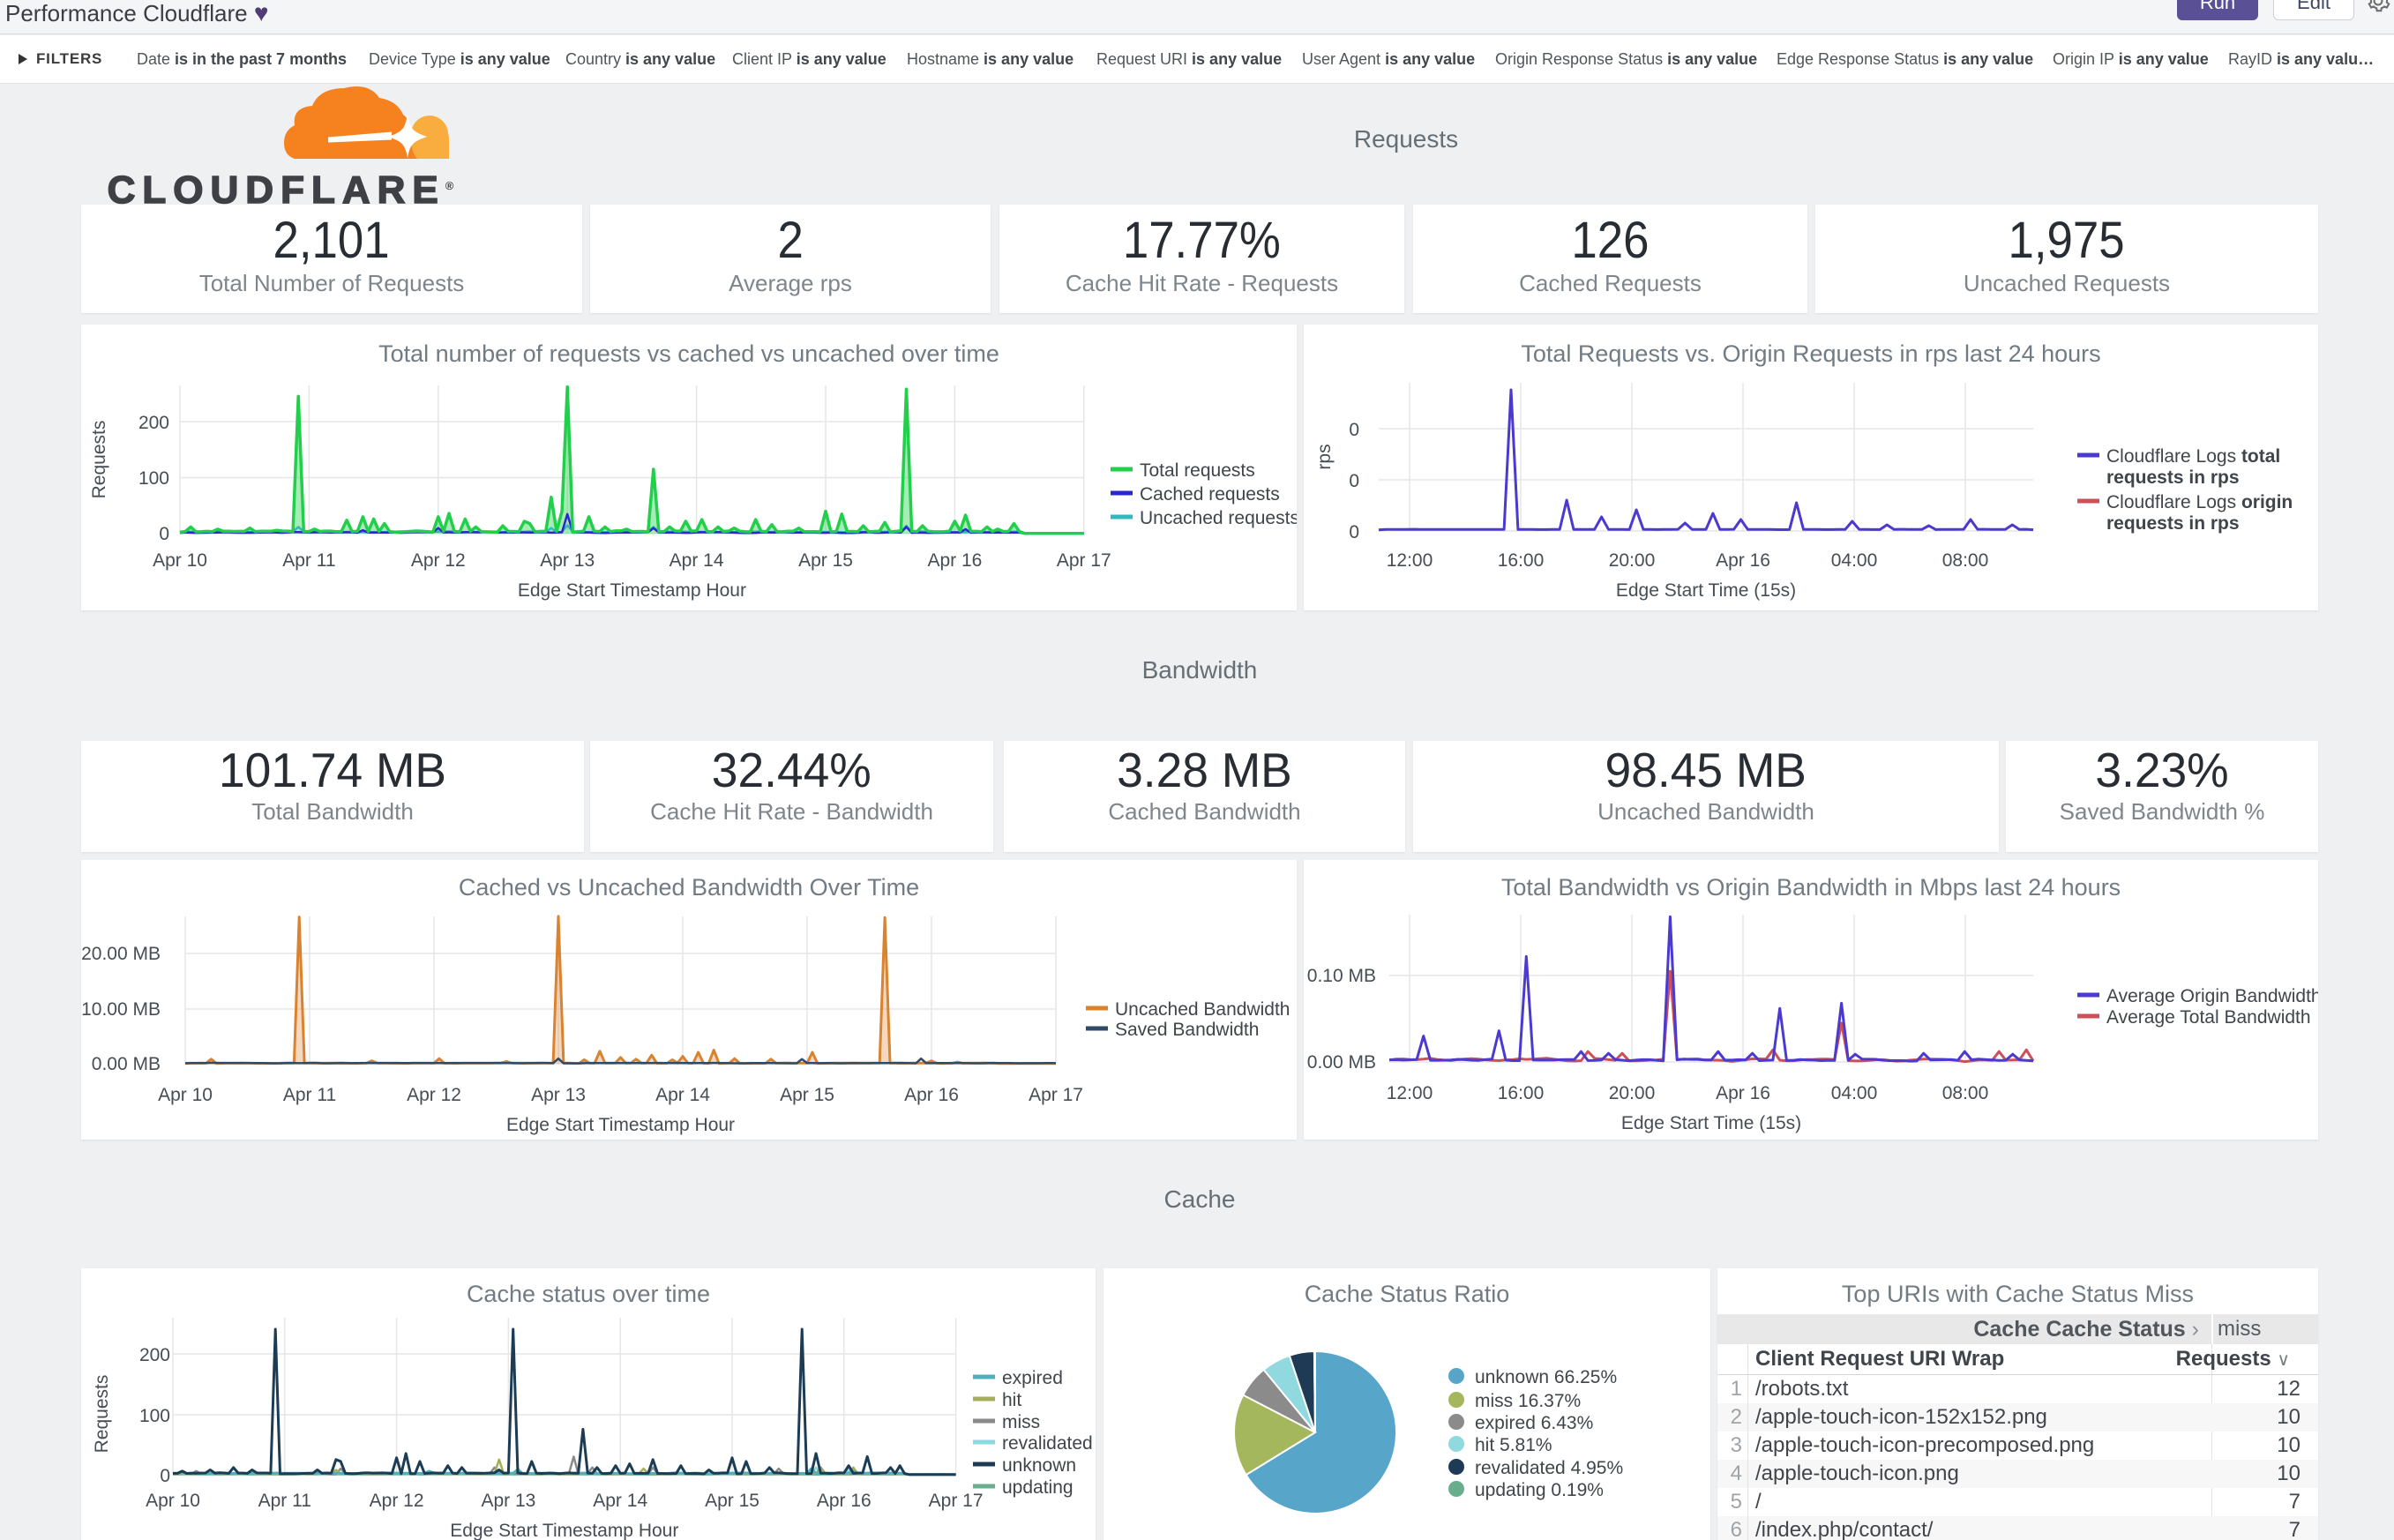  I want to click on svg-text: 0.10 MB, so click(1341, 976).